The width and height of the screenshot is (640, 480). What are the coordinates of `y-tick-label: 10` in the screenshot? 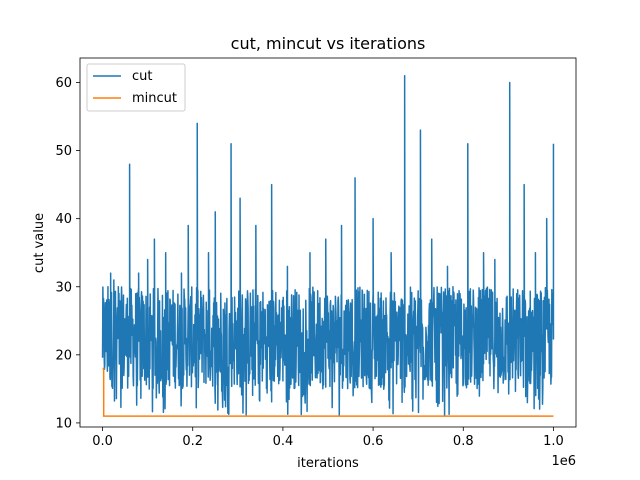 It's located at (63, 423).